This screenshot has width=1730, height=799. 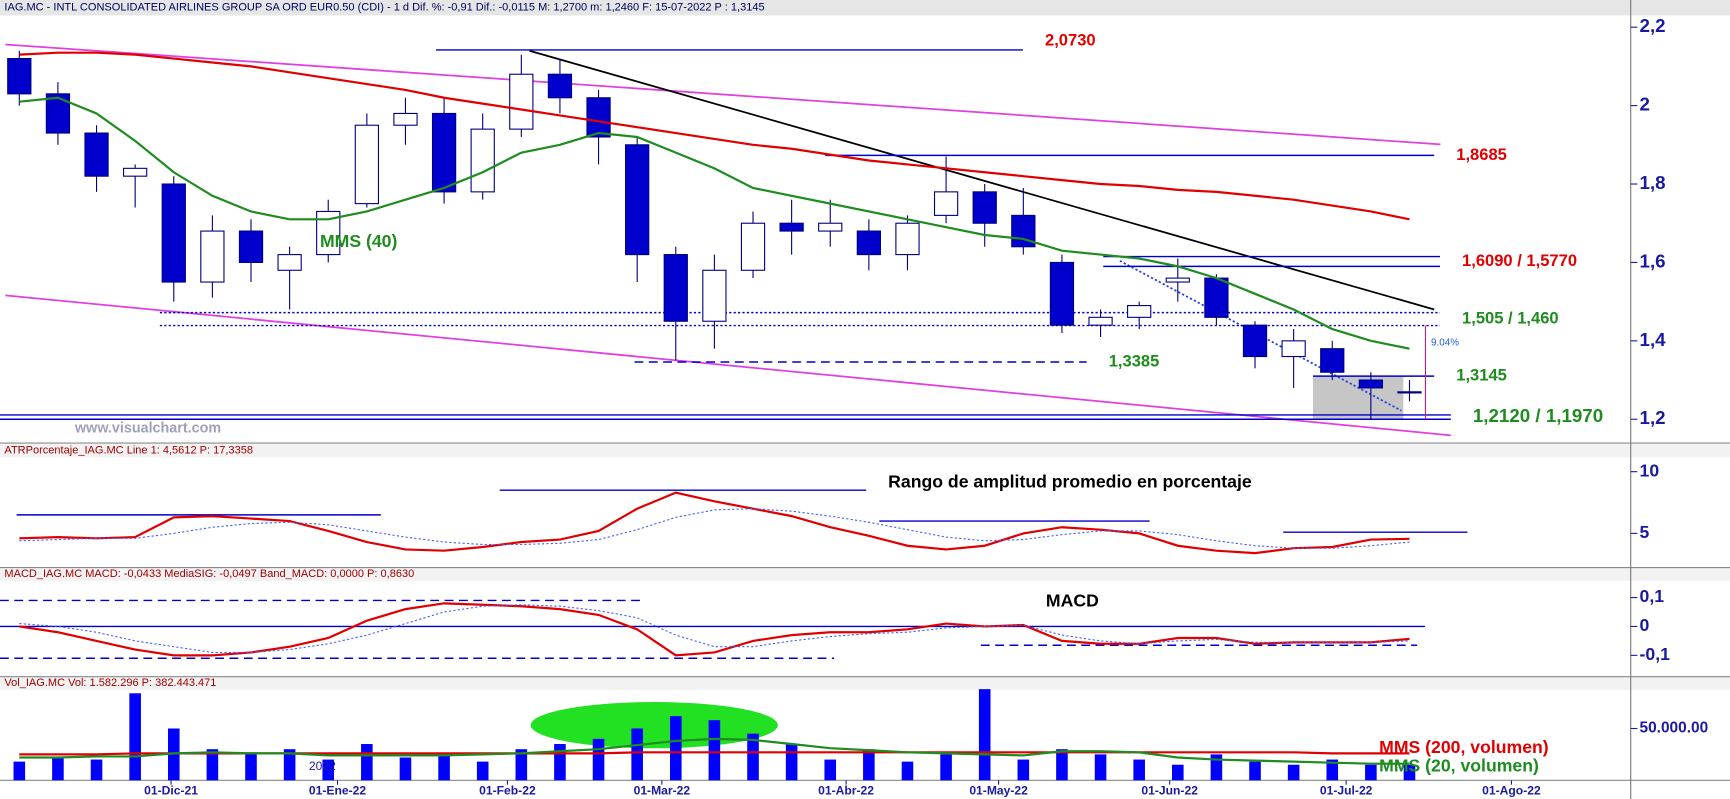 What do you see at coordinates (1645, 104) in the screenshot?
I see `y-tick-label: 2` at bounding box center [1645, 104].